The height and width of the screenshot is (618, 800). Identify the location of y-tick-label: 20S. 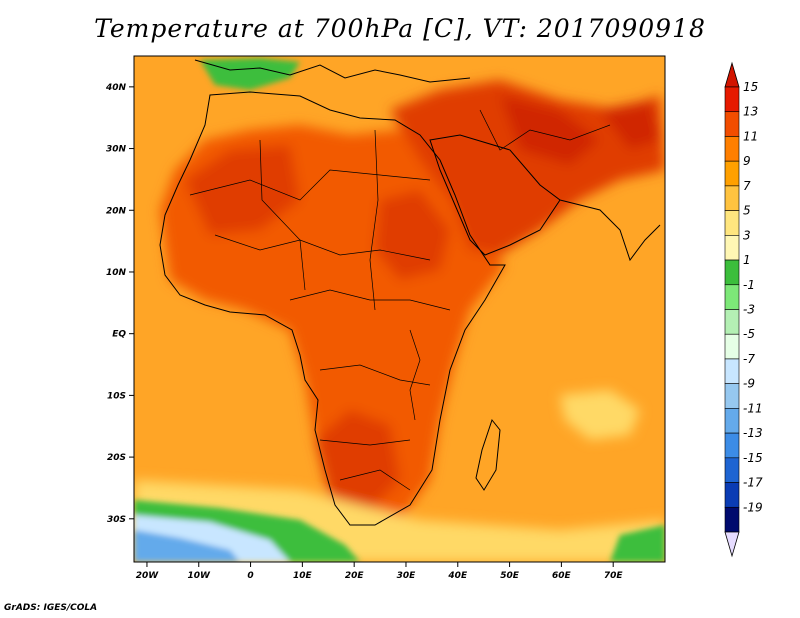
(116, 458).